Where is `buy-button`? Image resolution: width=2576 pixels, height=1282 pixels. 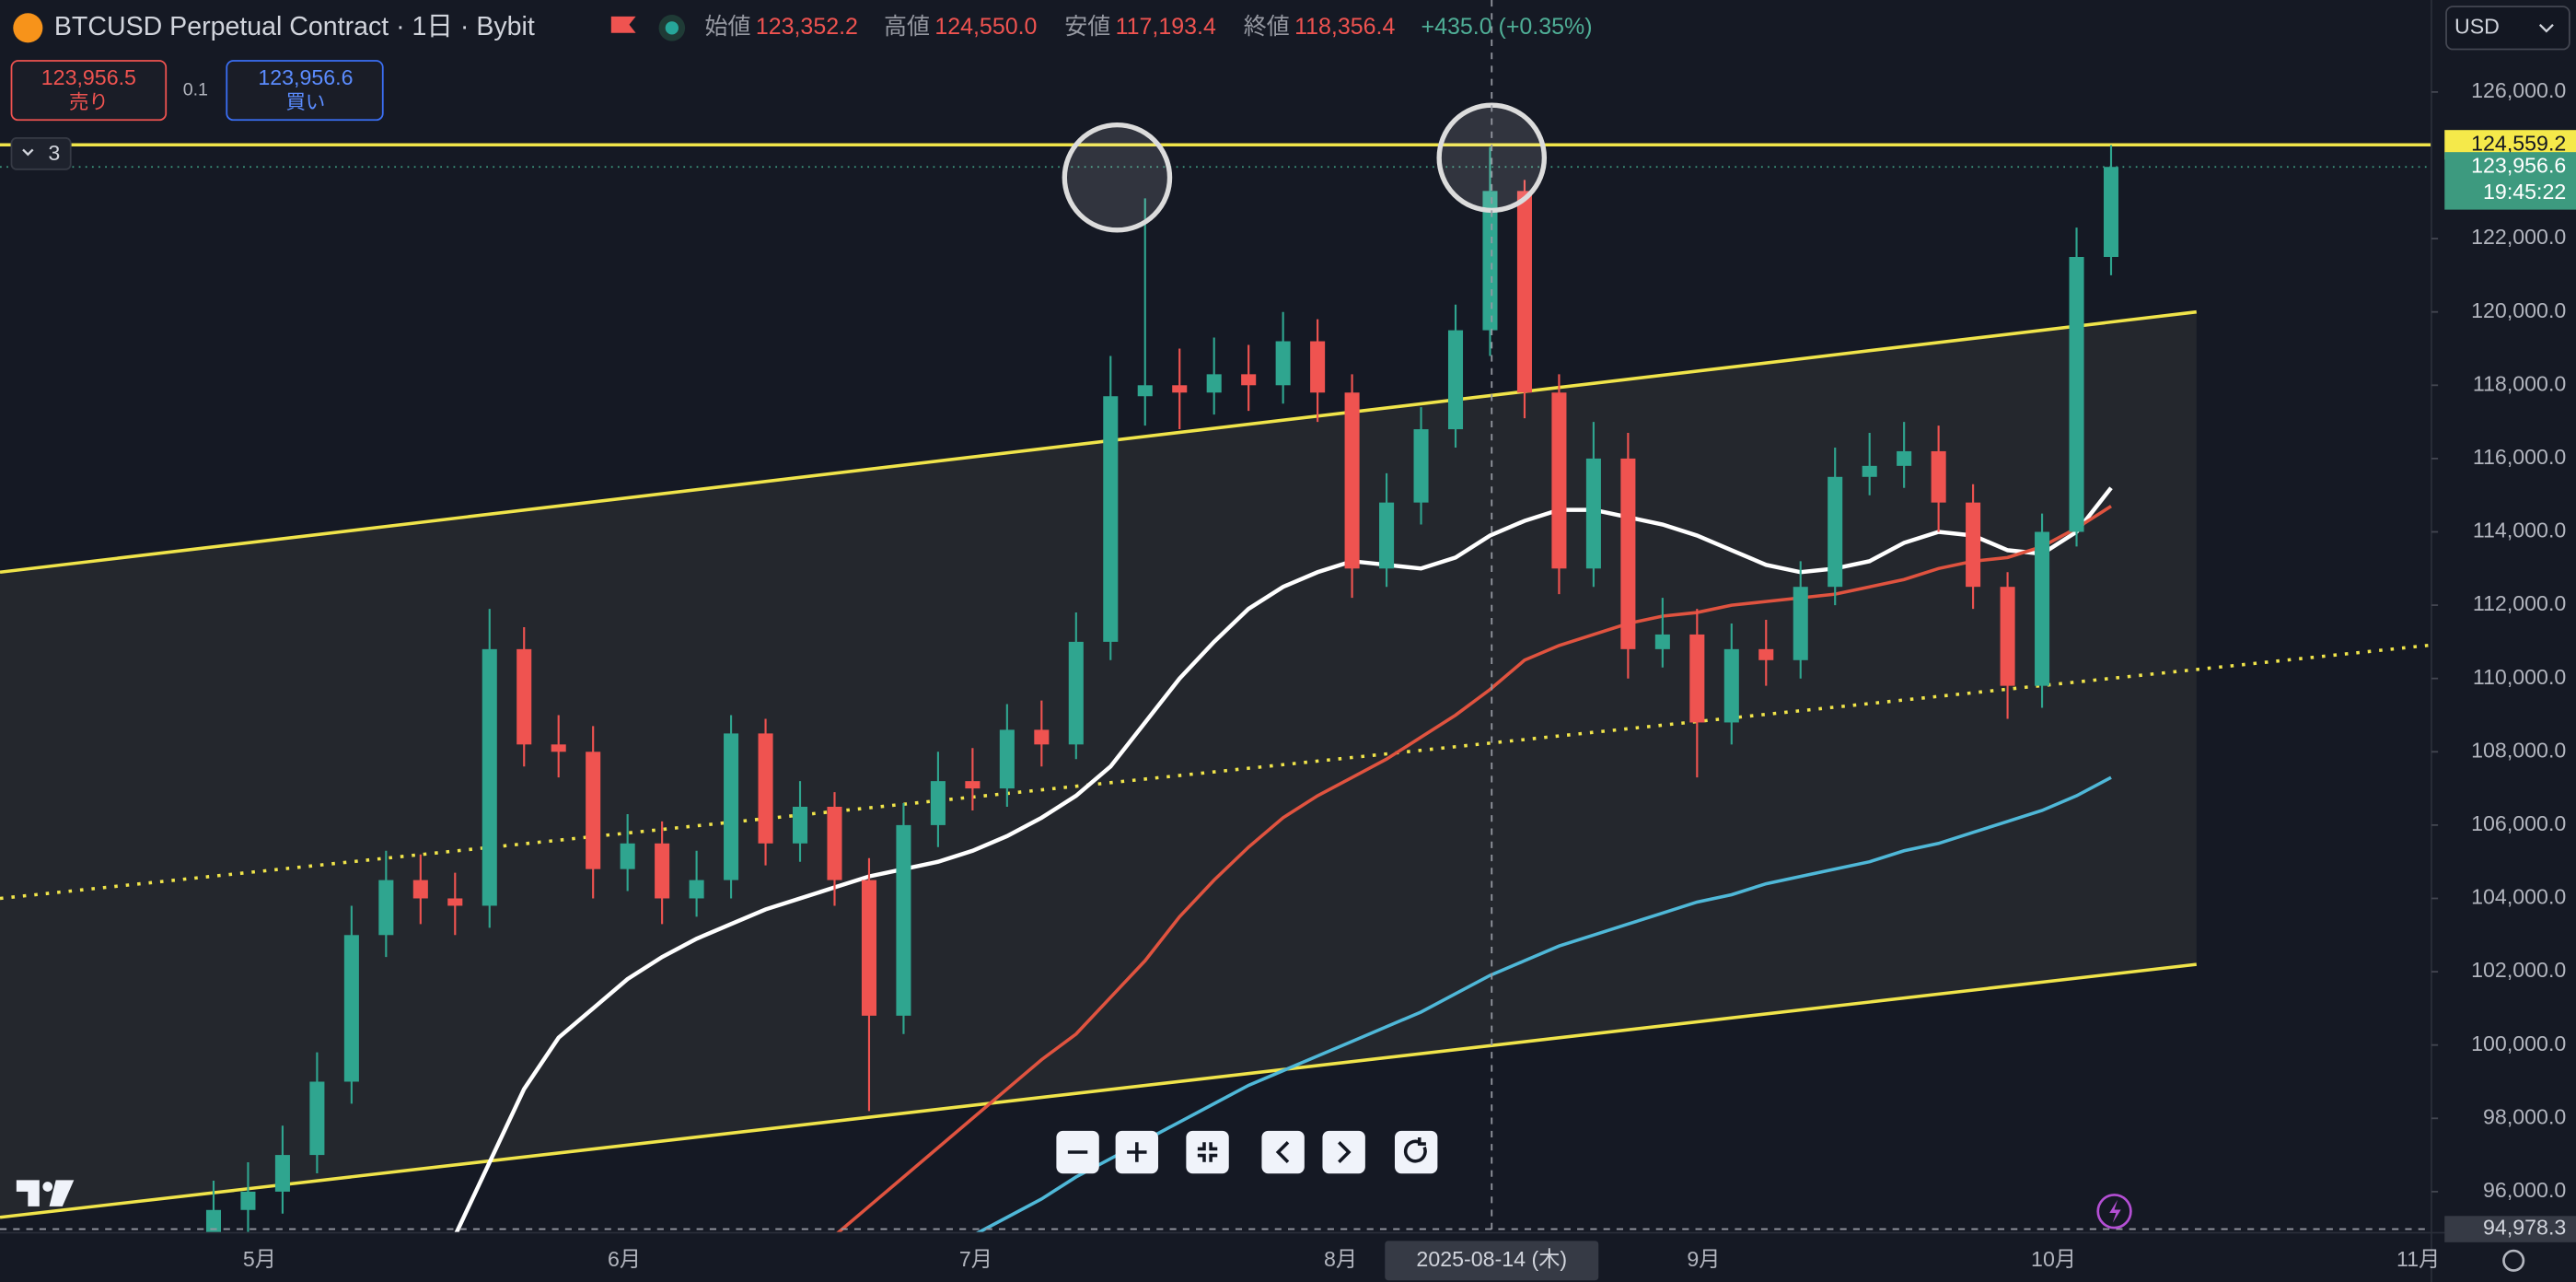
buy-button is located at coordinates (305, 91).